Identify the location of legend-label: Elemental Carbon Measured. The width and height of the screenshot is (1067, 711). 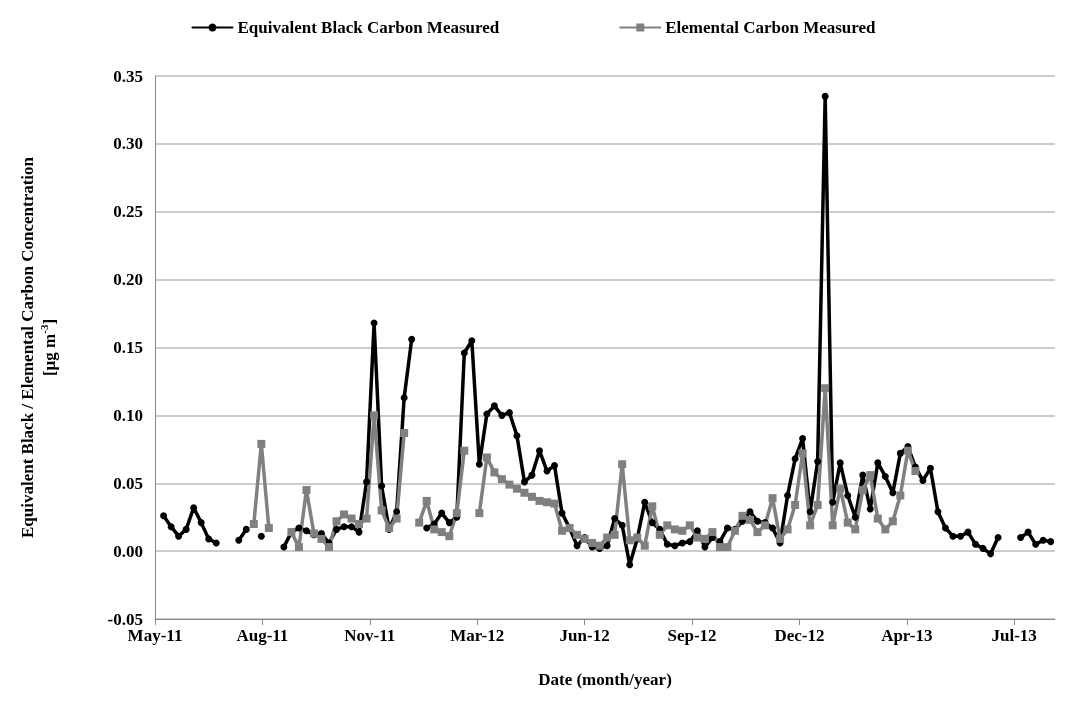
(771, 27).